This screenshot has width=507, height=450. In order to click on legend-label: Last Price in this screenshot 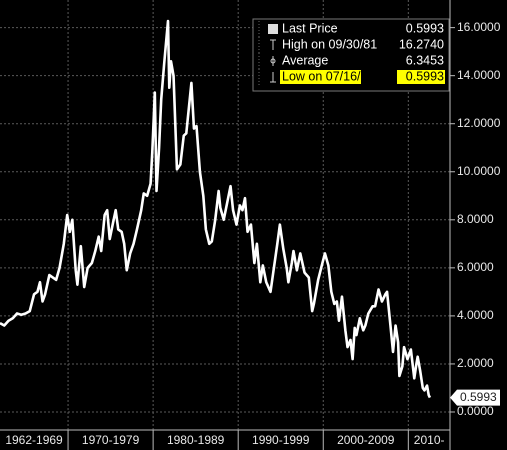, I will do `click(310, 28)`.